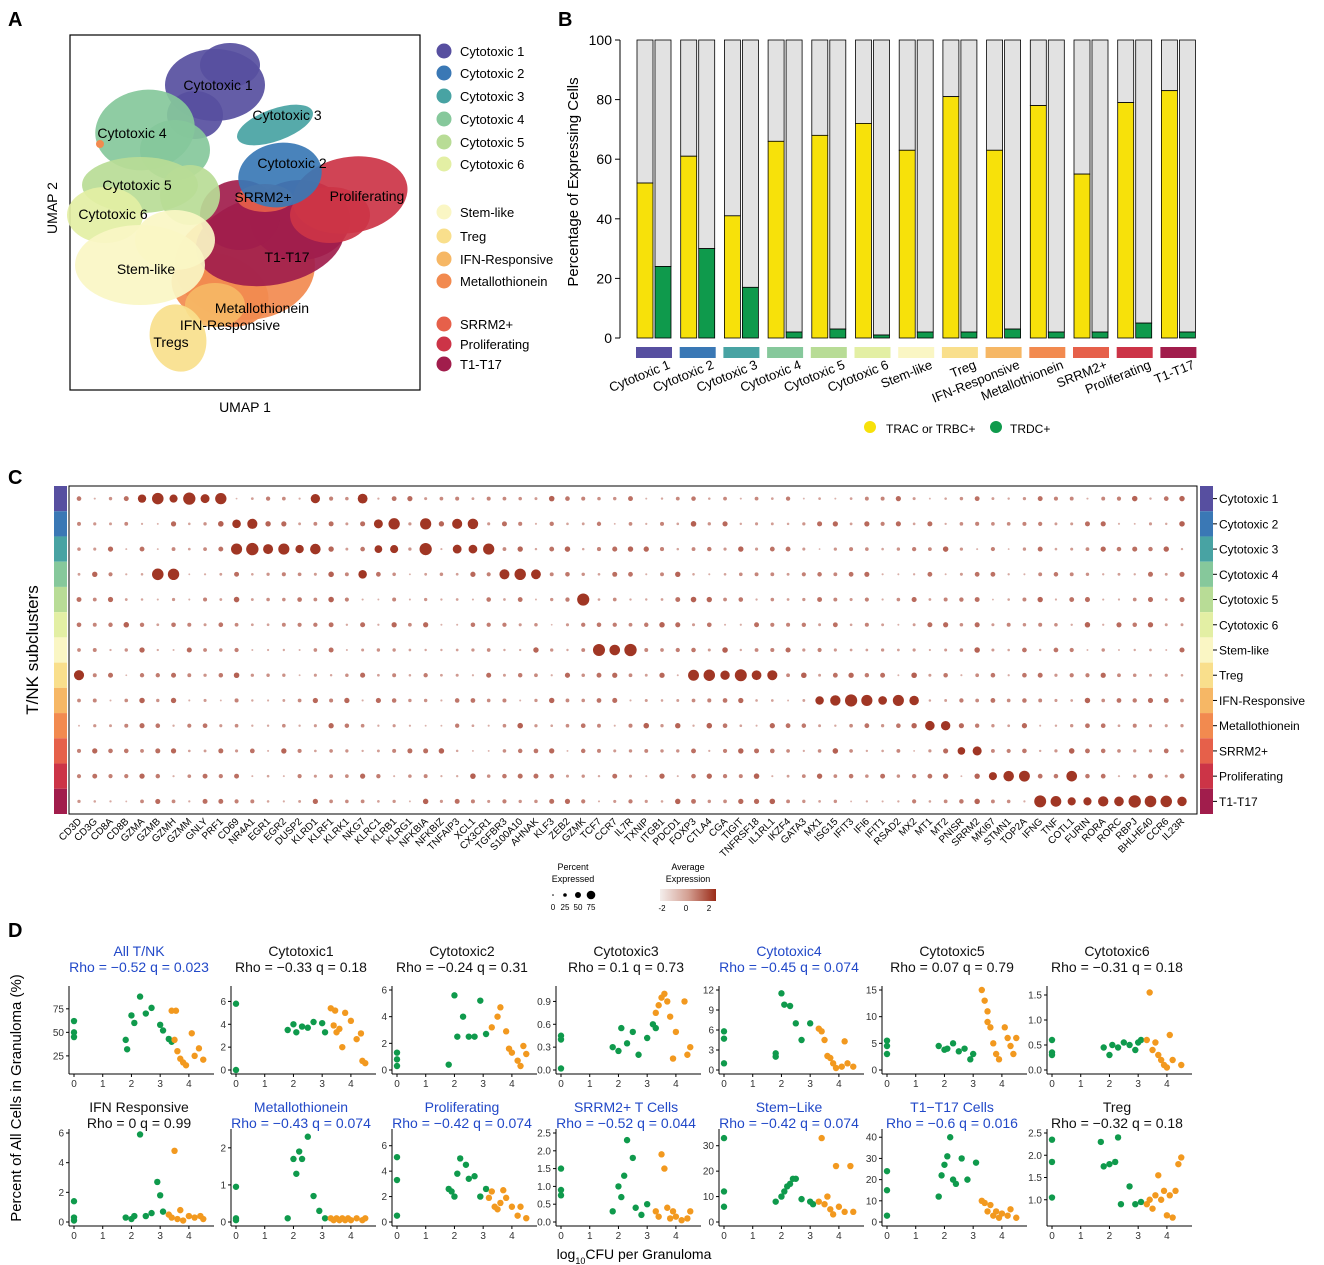  Describe the element at coordinates (565, 895) in the screenshot. I see `size-legend-dot` at that location.